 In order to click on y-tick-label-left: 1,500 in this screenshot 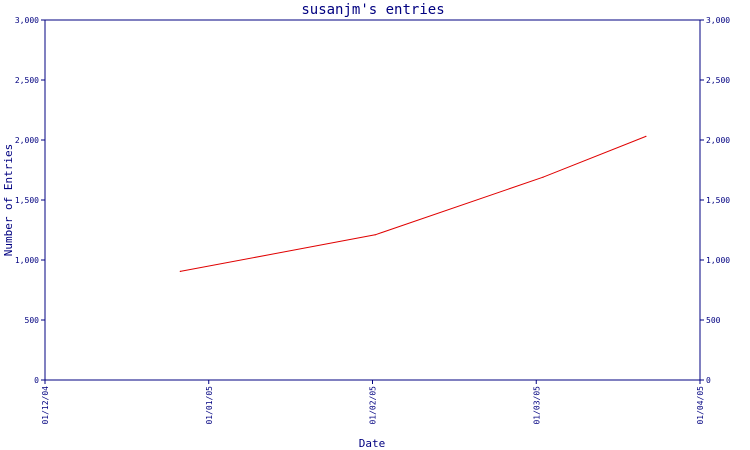, I will do `click(27, 200)`.